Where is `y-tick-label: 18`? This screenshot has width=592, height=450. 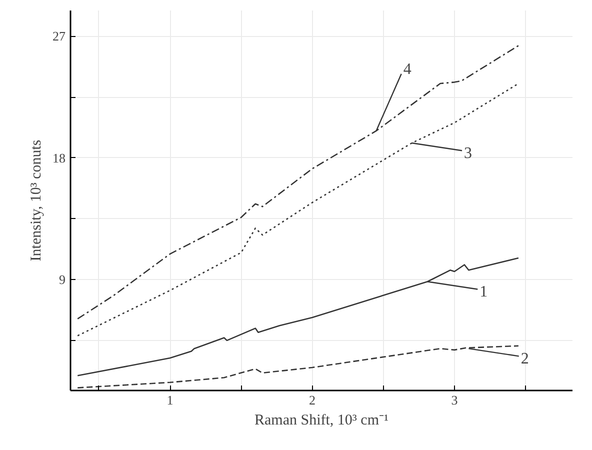
y-tick-label: 18 is located at coordinates (59, 158).